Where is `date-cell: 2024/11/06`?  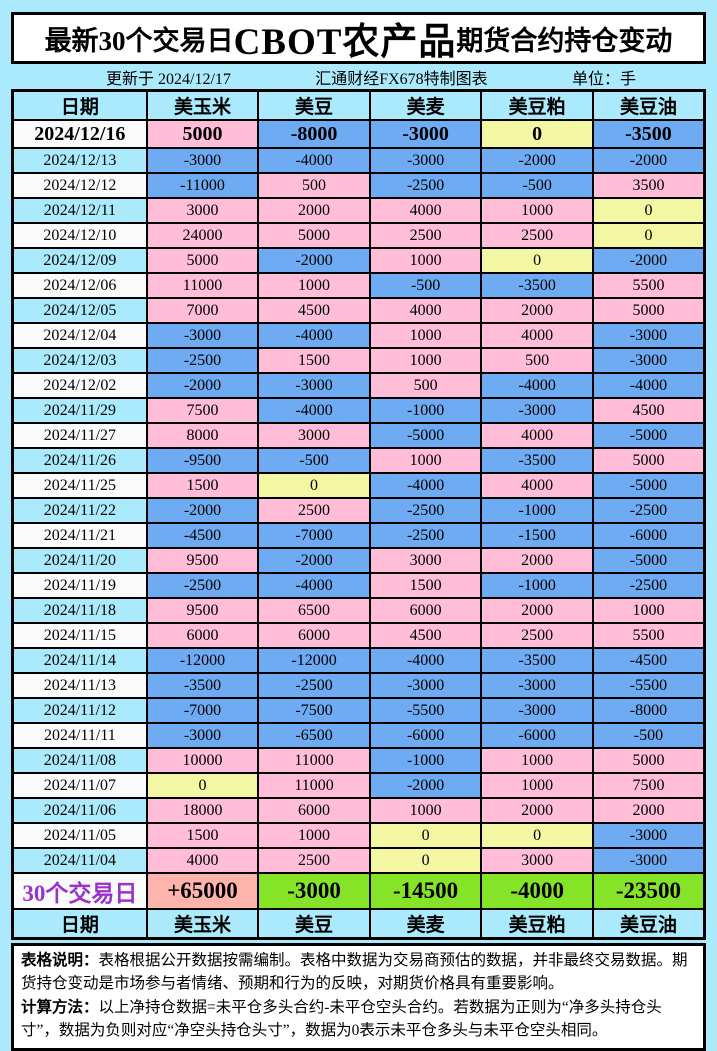
date-cell: 2024/11/06 is located at coordinates (79, 810).